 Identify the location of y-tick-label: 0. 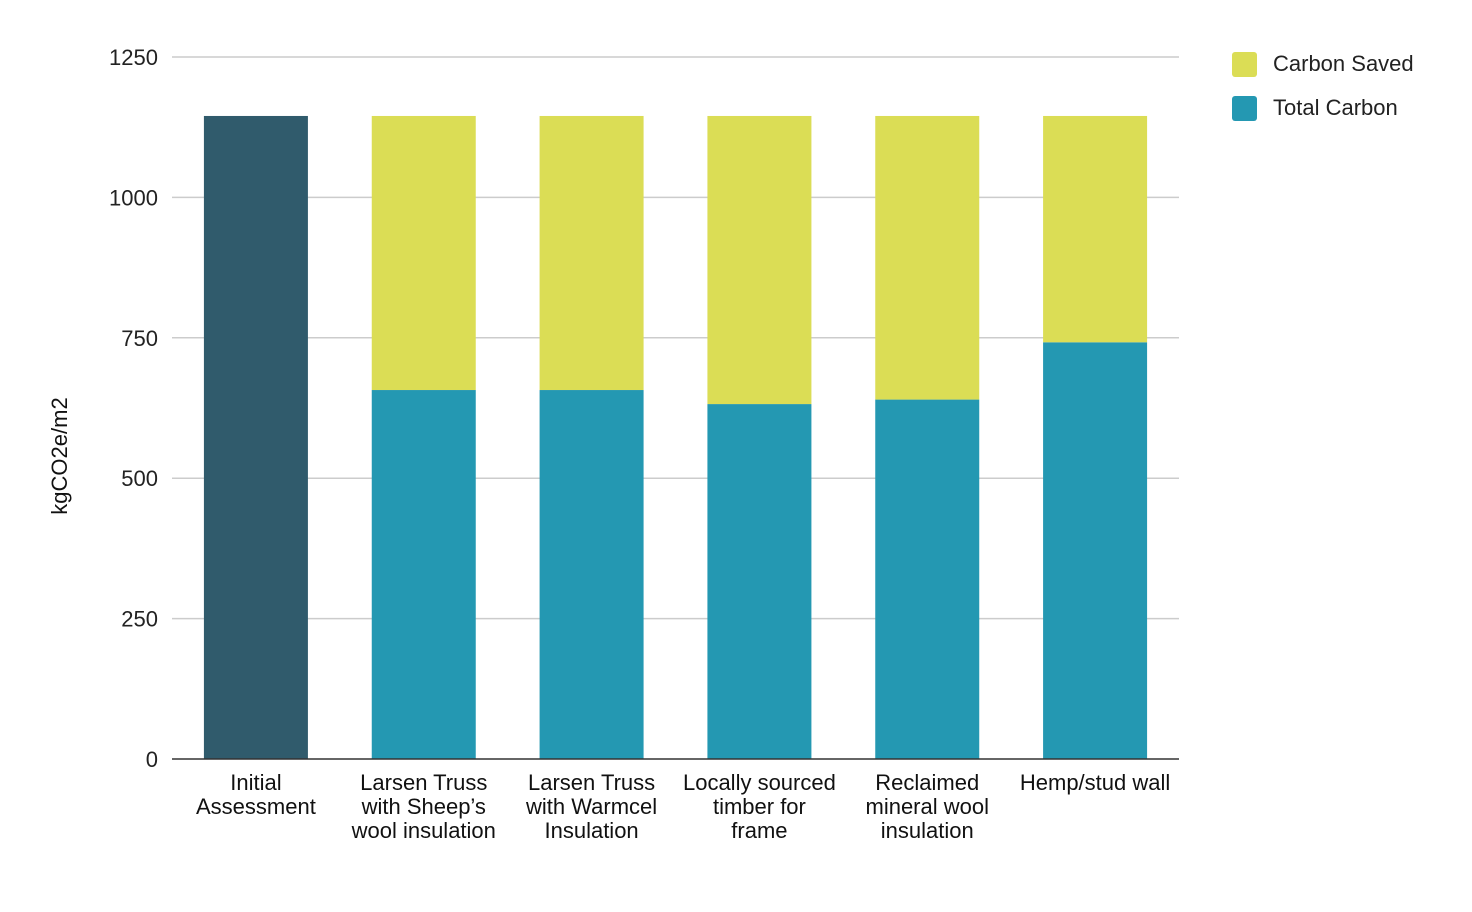
(152, 759).